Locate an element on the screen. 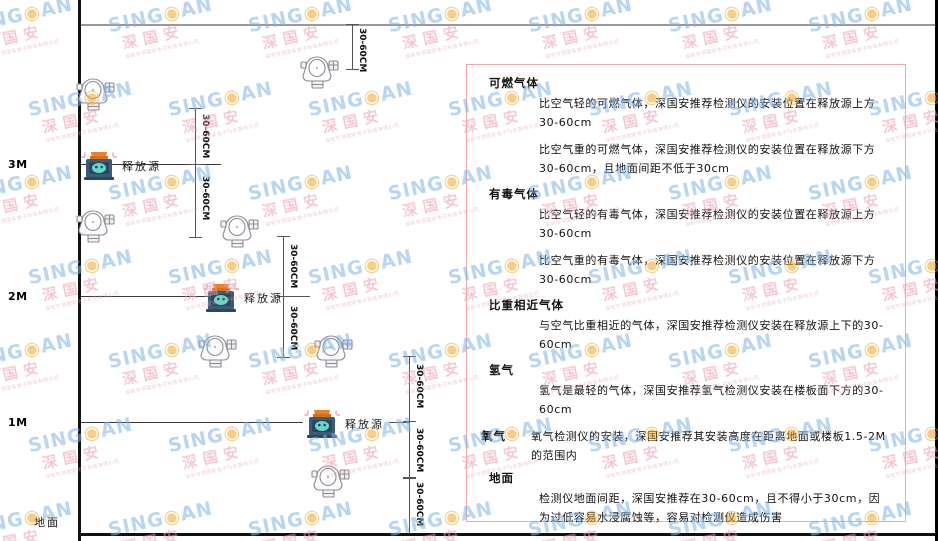 Image resolution: width=938 pixels, height=541 pixels. level-line-1m is located at coordinates (192, 422).